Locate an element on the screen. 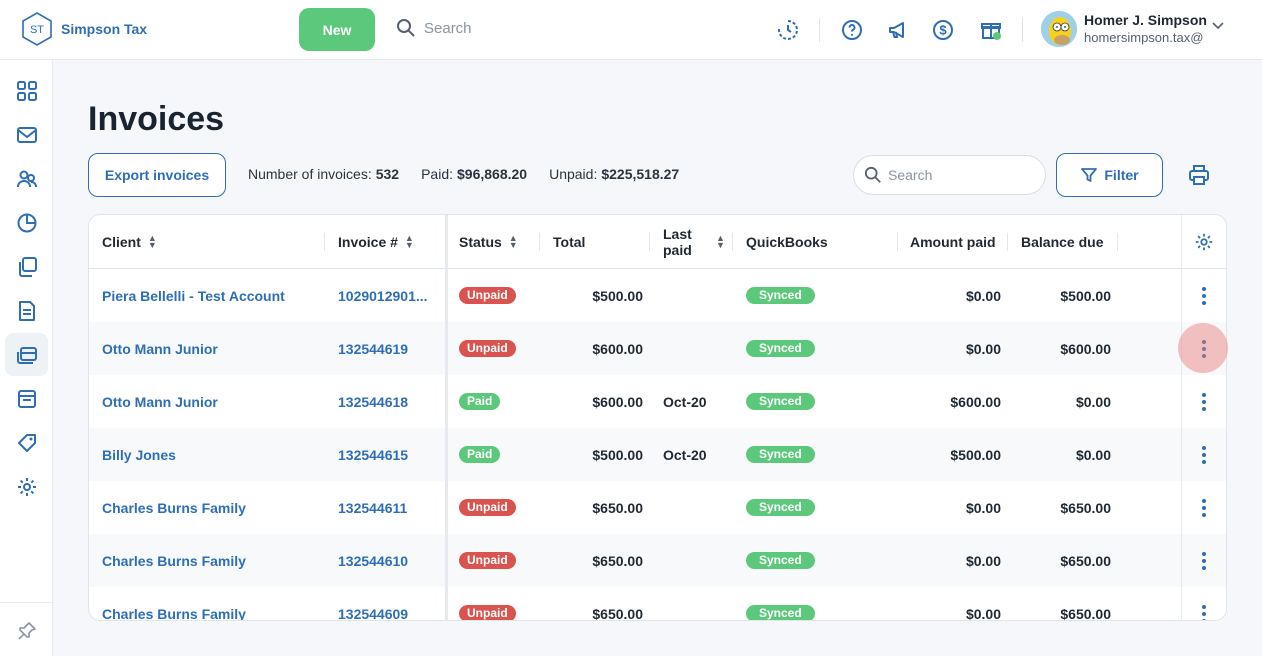 This screenshot has height=656, width=1262. frozen-column-divider is located at coordinates (446, 417).